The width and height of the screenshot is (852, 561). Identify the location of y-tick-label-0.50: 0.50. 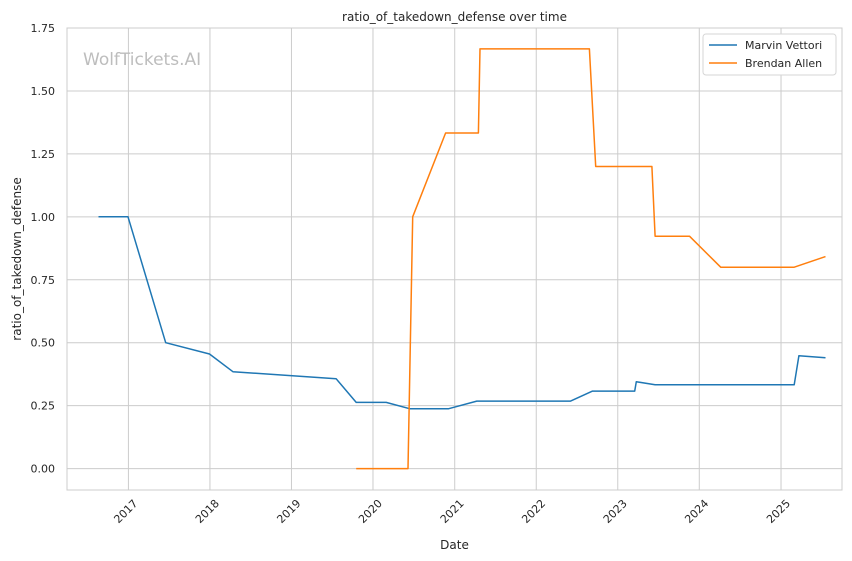
(43, 343).